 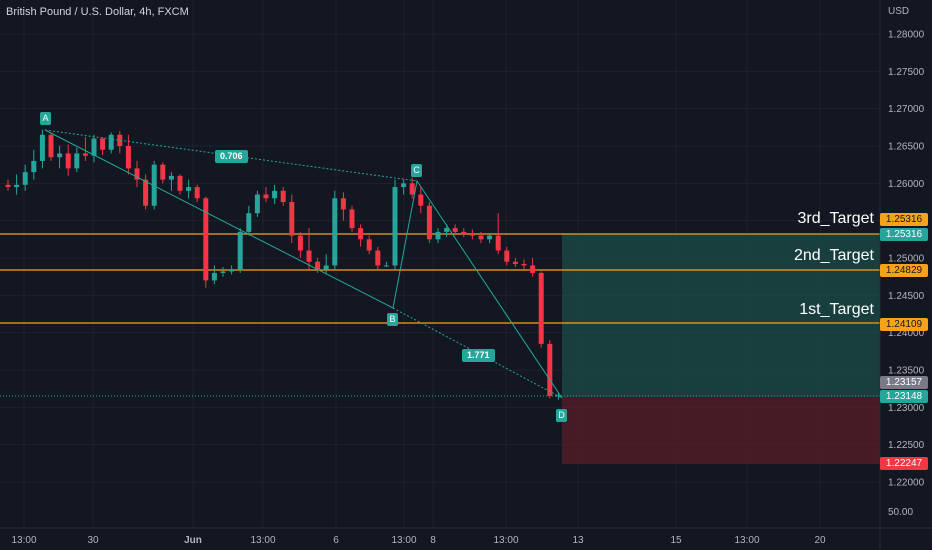 I want to click on price-tick-label: 1.23500, so click(x=906, y=371).